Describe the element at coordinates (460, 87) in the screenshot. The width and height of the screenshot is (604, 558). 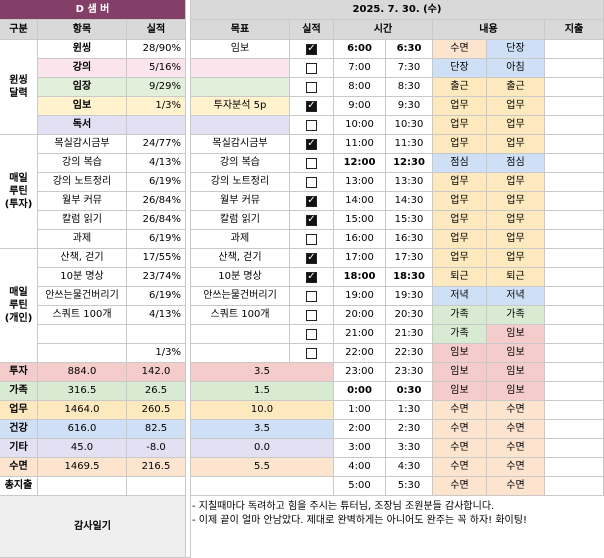
I see `plan-content: 출근` at that location.